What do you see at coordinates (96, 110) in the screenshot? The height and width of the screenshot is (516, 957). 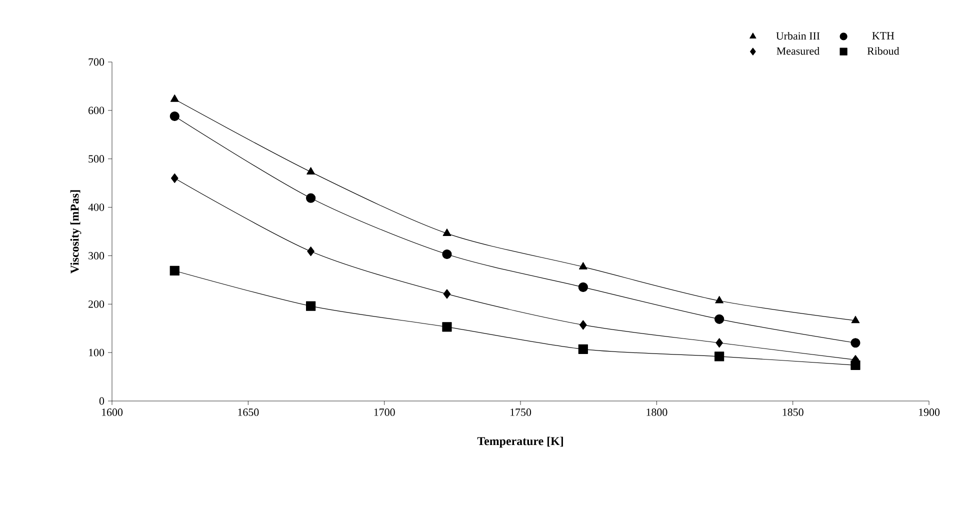 I see `y-tick-label: 600` at bounding box center [96, 110].